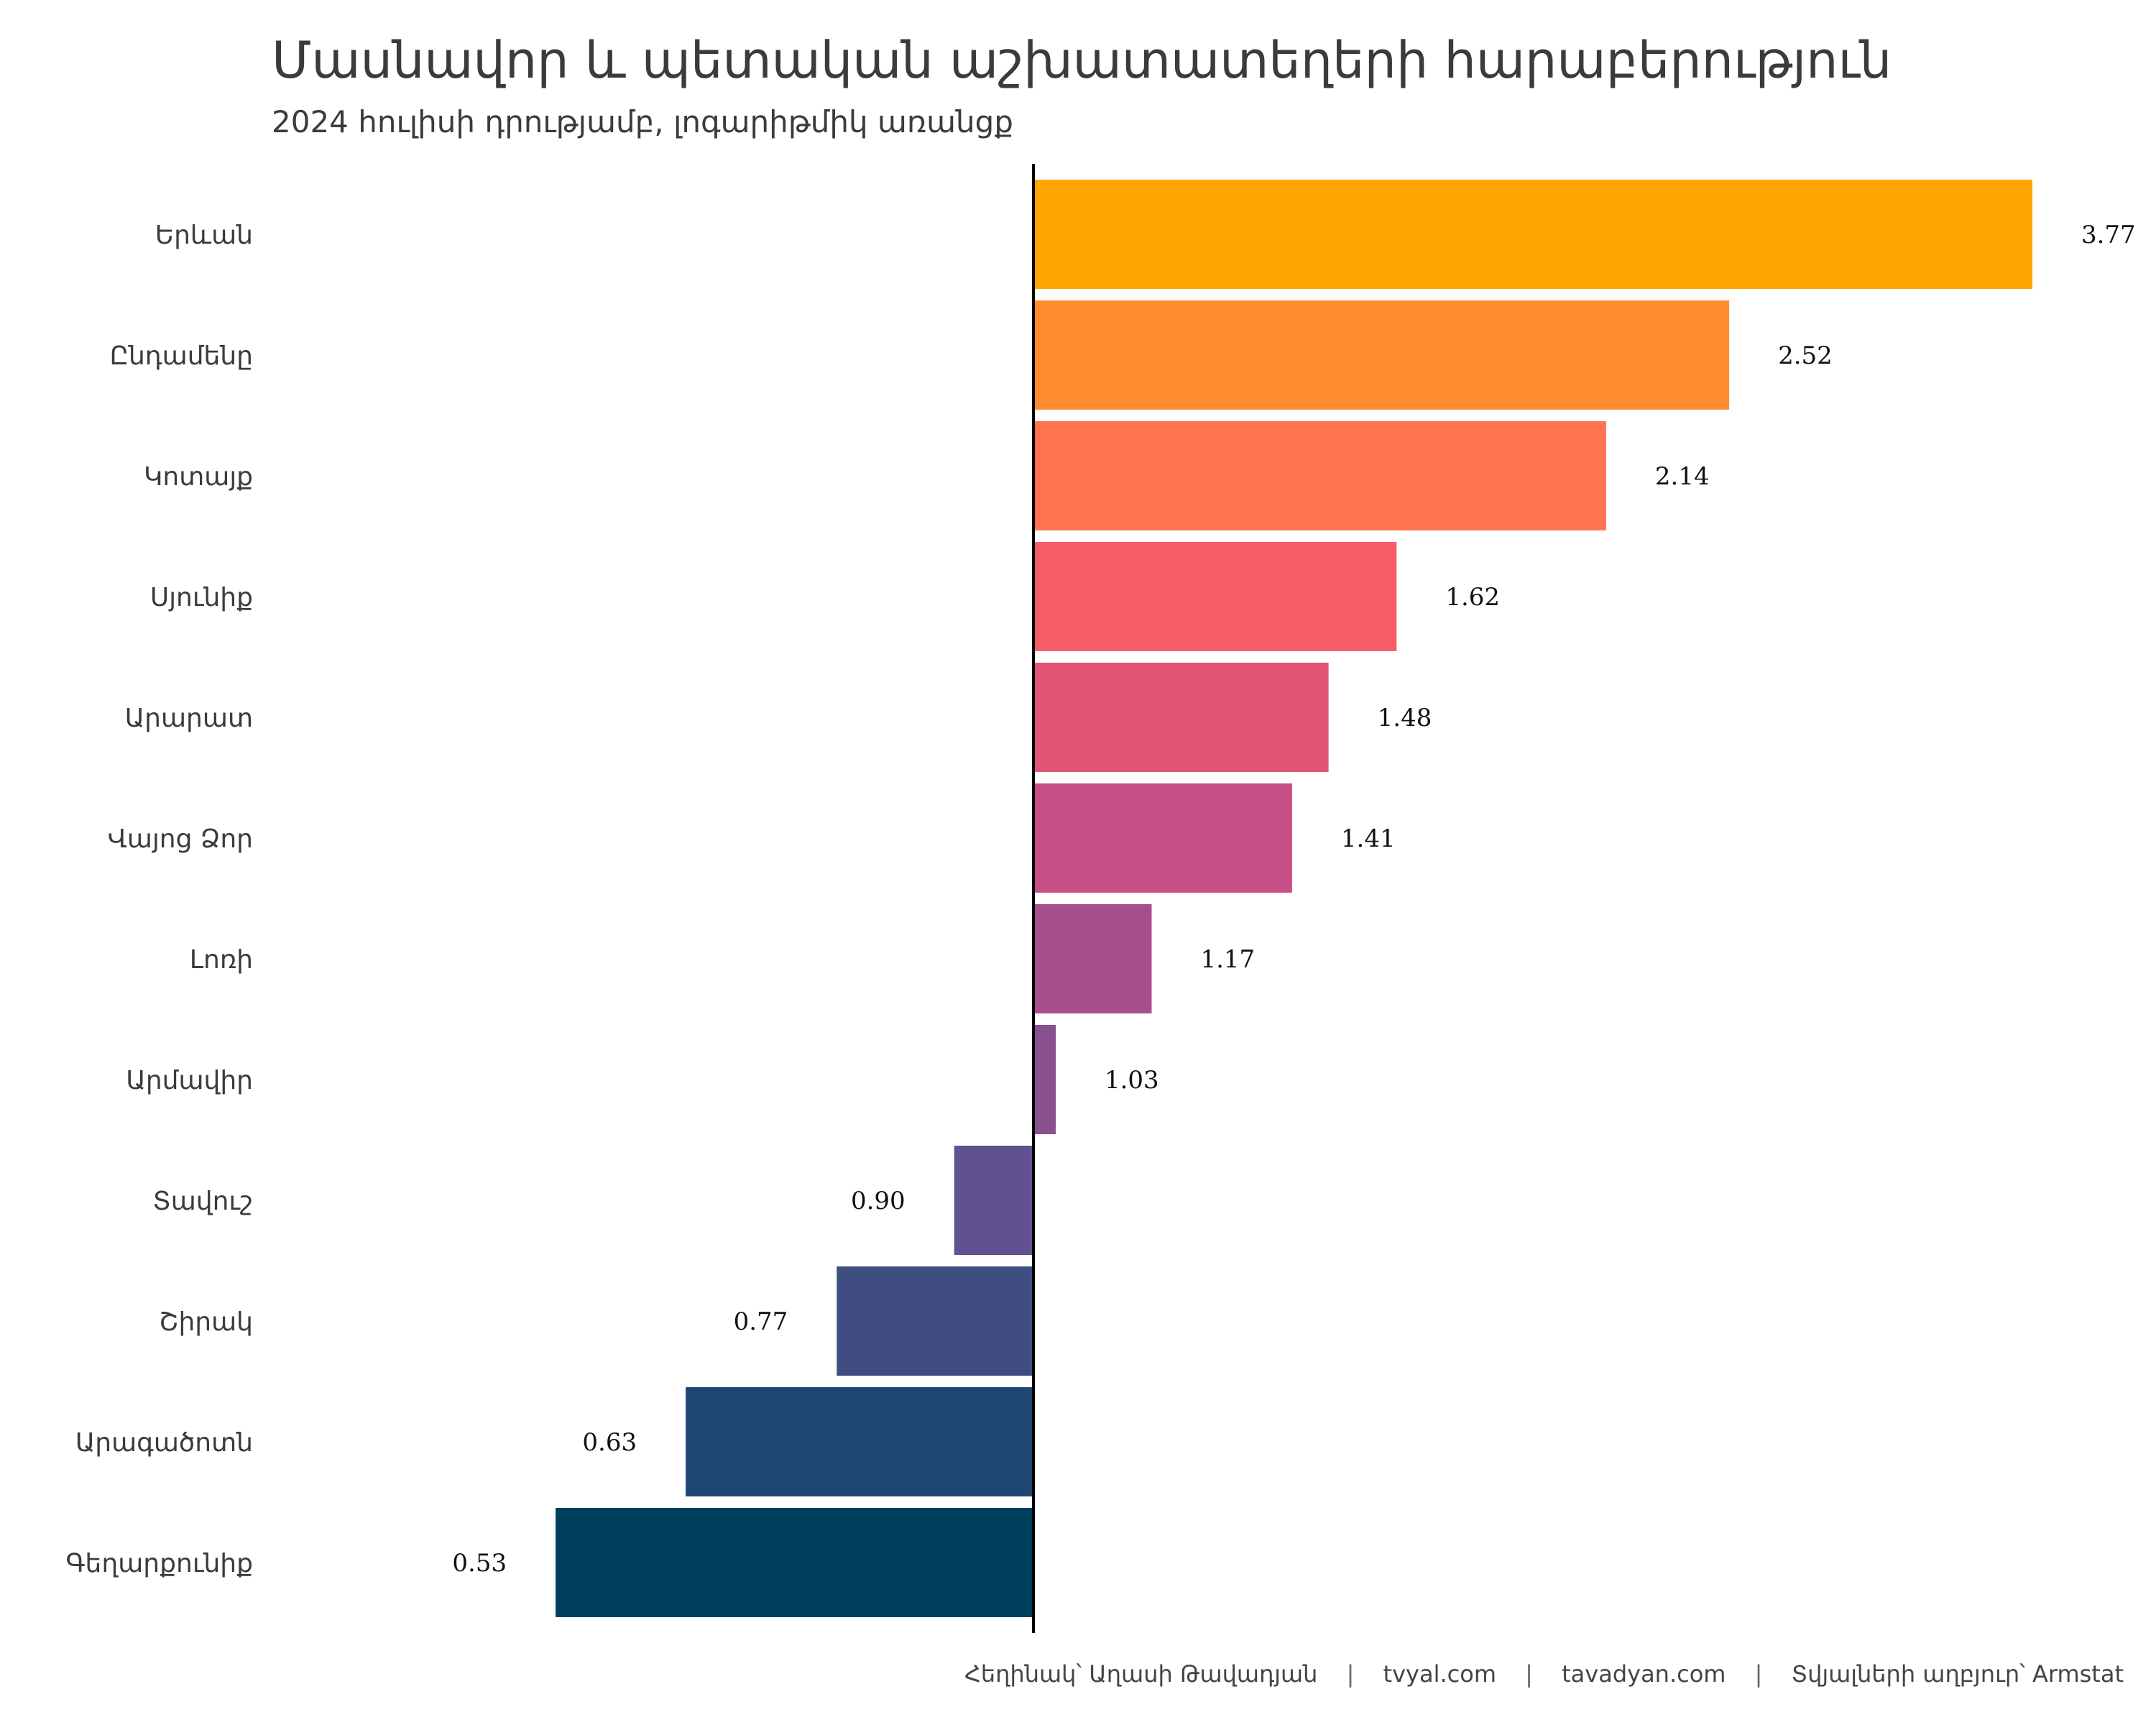  I want to click on category-label: Երևան, so click(204, 235).